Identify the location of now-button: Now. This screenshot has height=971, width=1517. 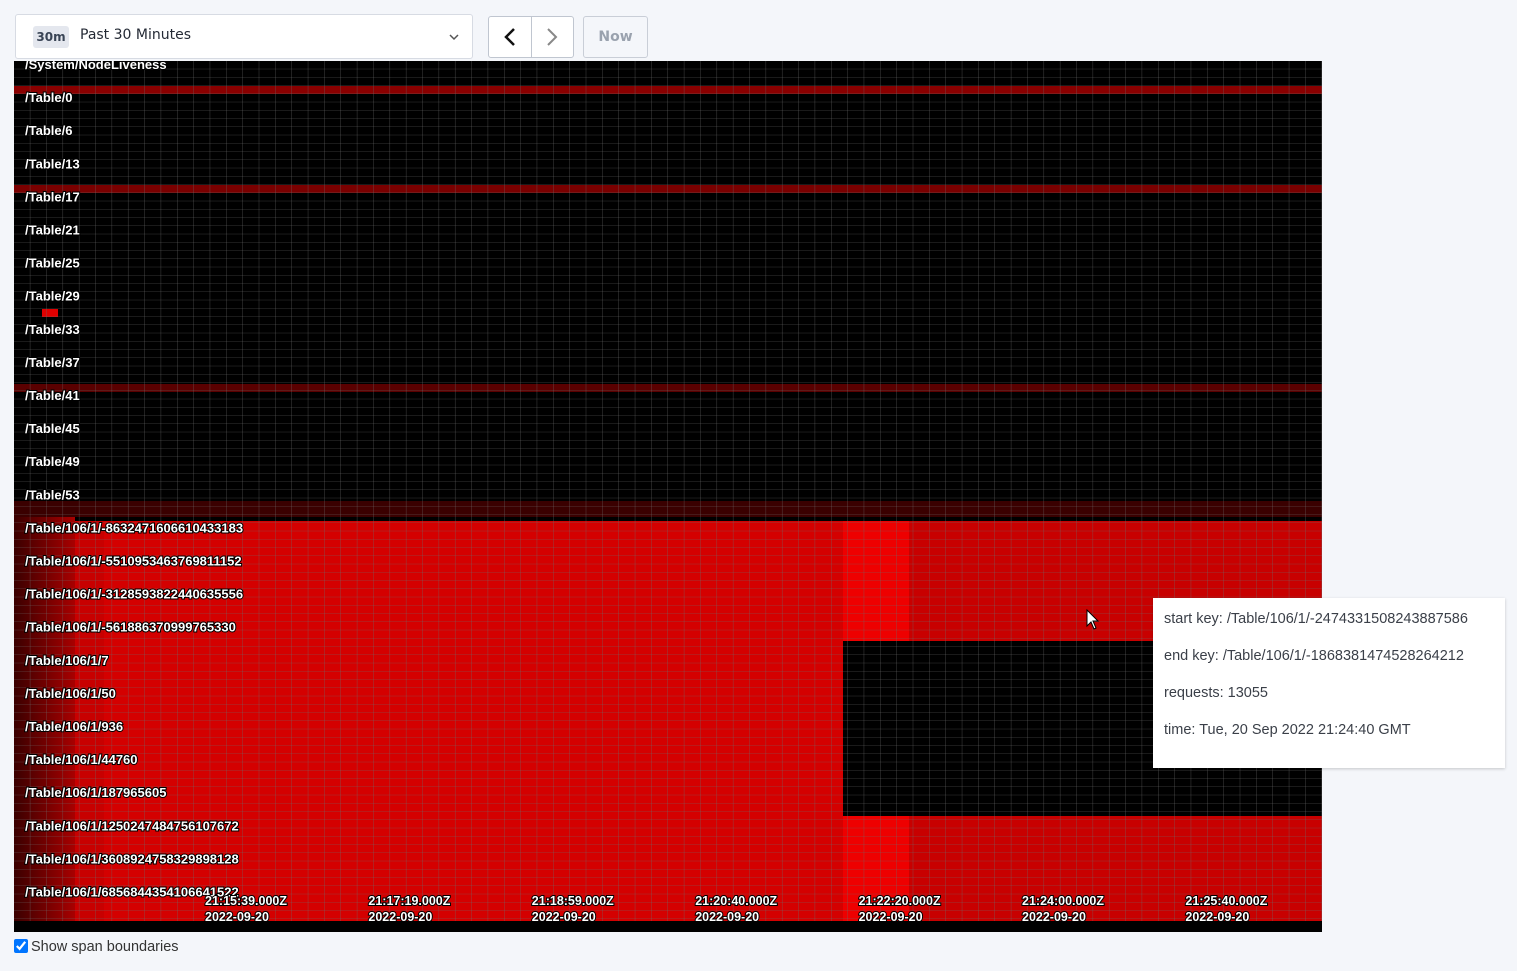
(615, 37).